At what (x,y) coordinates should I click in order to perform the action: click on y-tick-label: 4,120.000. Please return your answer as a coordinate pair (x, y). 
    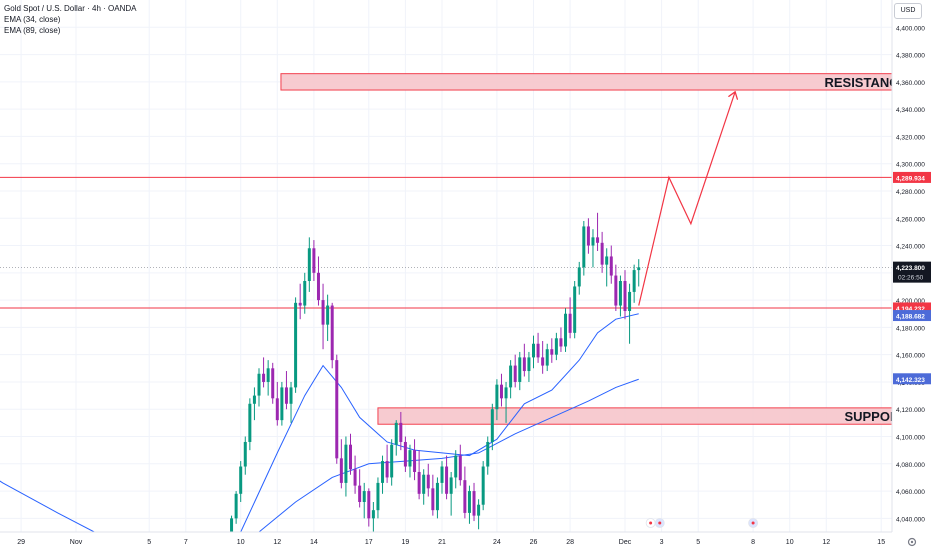
    Looking at the image, I should click on (910, 410).